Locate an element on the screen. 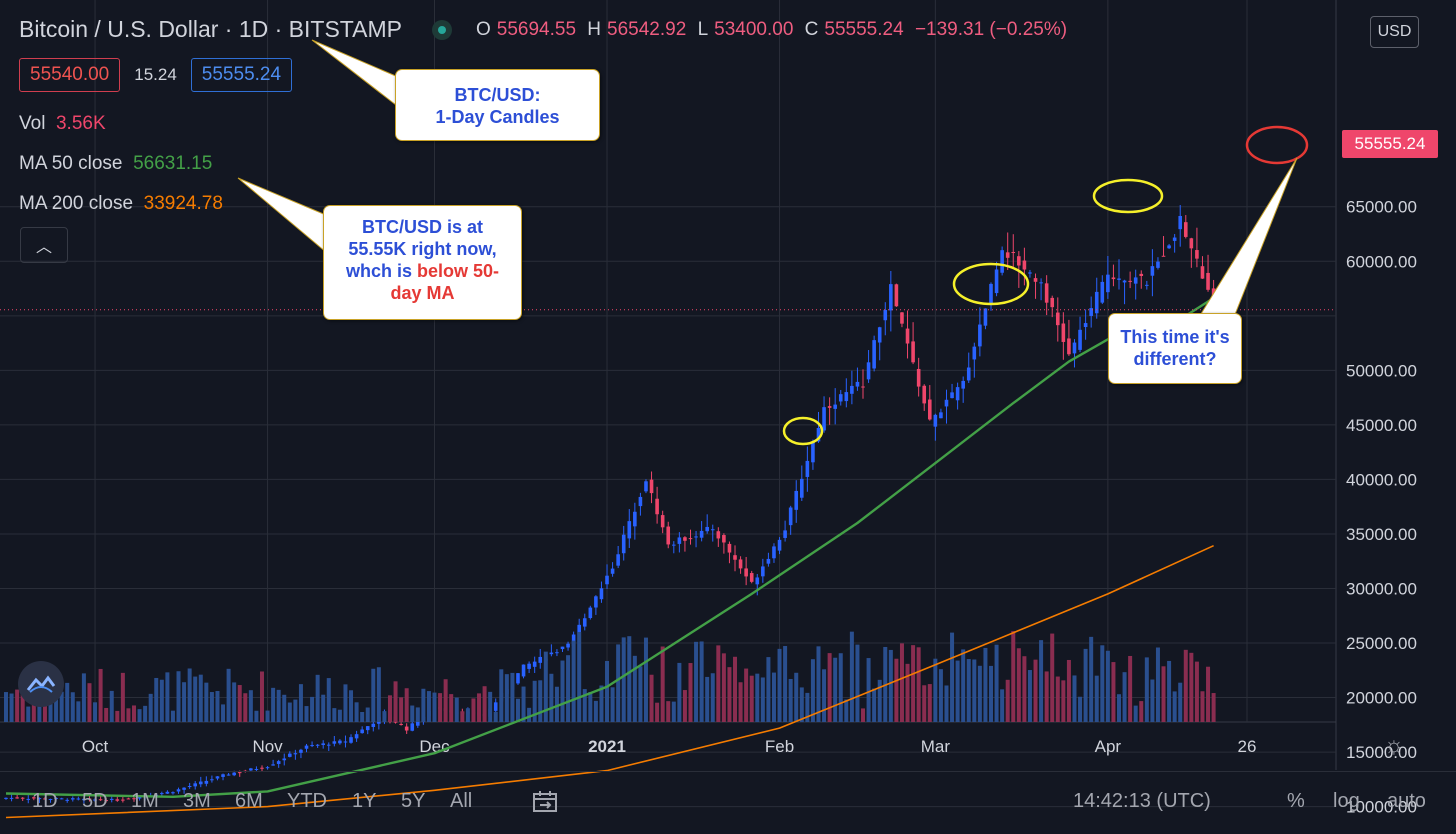  support-circle-jan is located at coordinates (803, 431).